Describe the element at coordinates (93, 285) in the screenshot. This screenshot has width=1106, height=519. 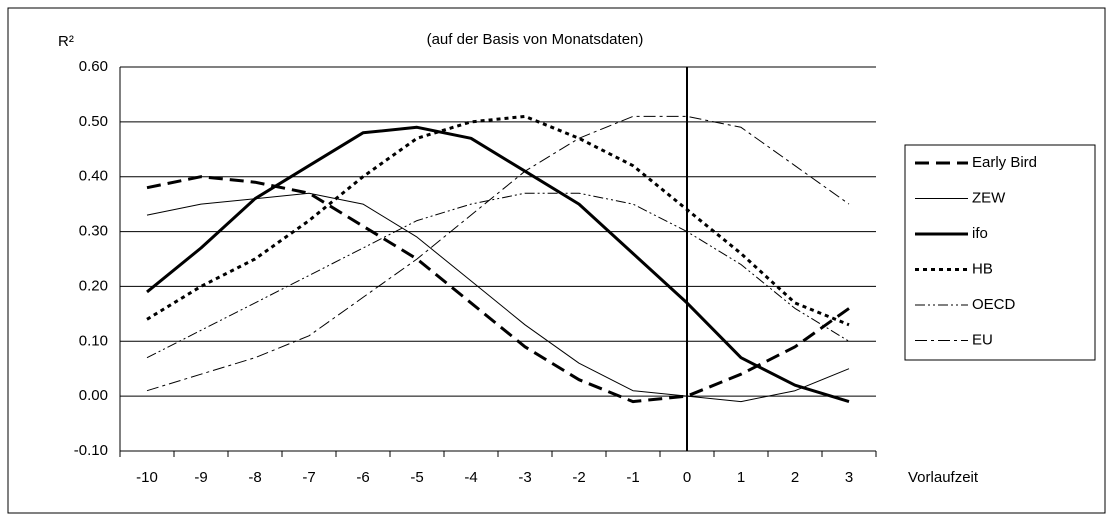
I see `y-tick-label: 0.20` at that location.